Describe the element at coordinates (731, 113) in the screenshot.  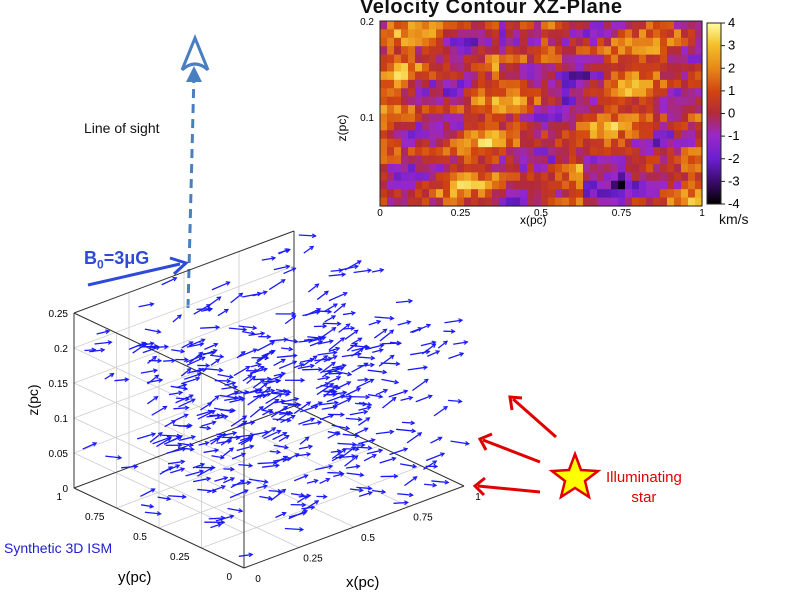
I see `colorbar-tick-label: 0` at that location.